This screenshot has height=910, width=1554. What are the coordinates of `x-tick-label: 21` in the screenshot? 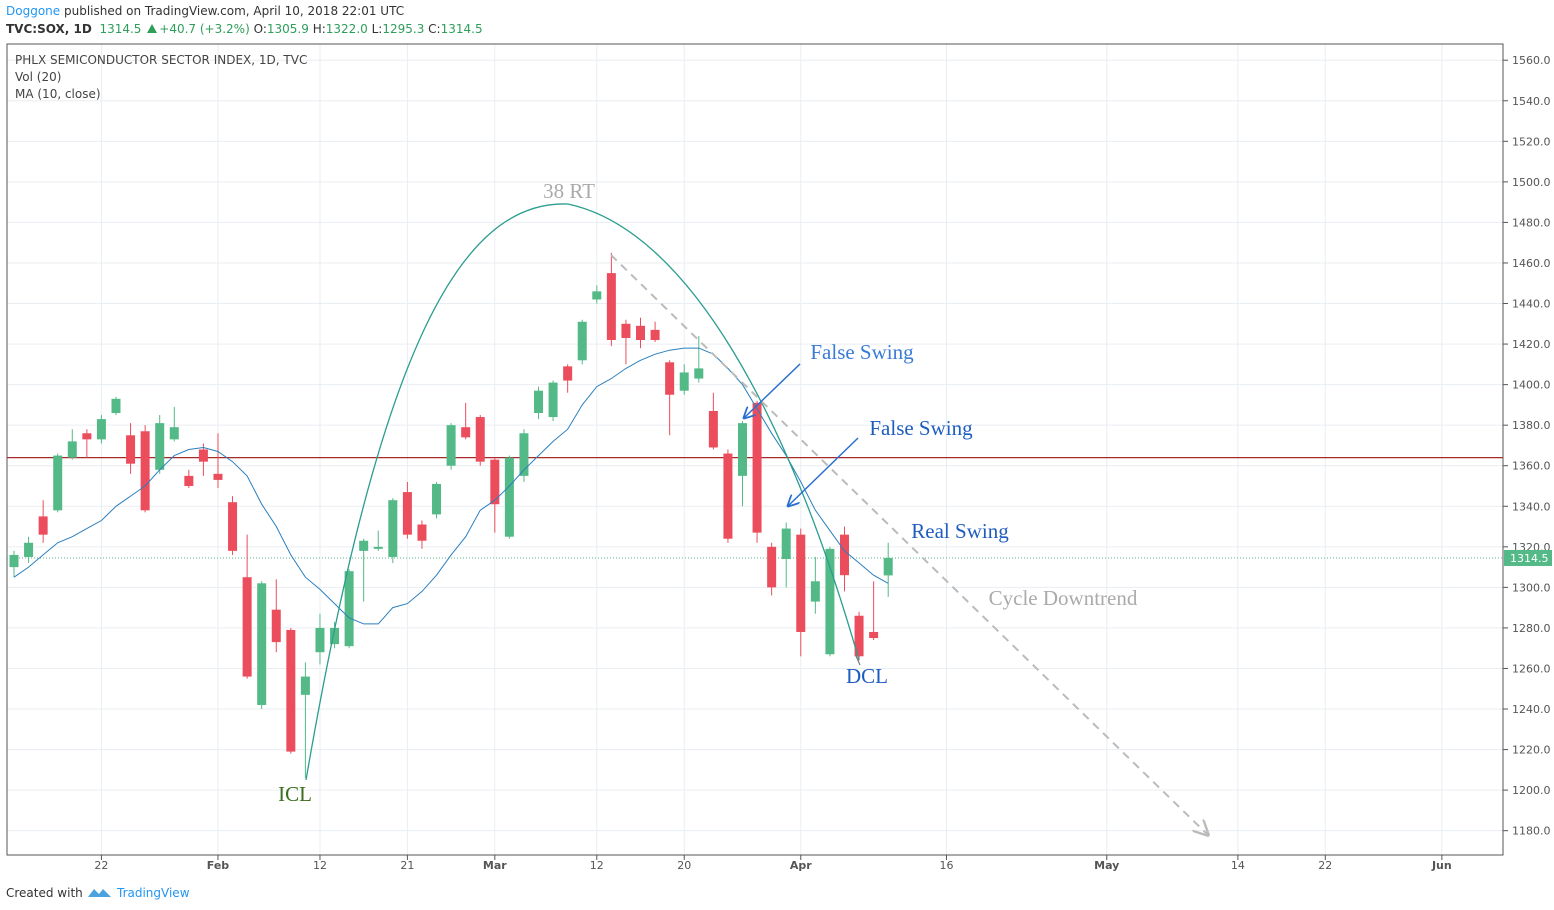 It's located at (407, 865).